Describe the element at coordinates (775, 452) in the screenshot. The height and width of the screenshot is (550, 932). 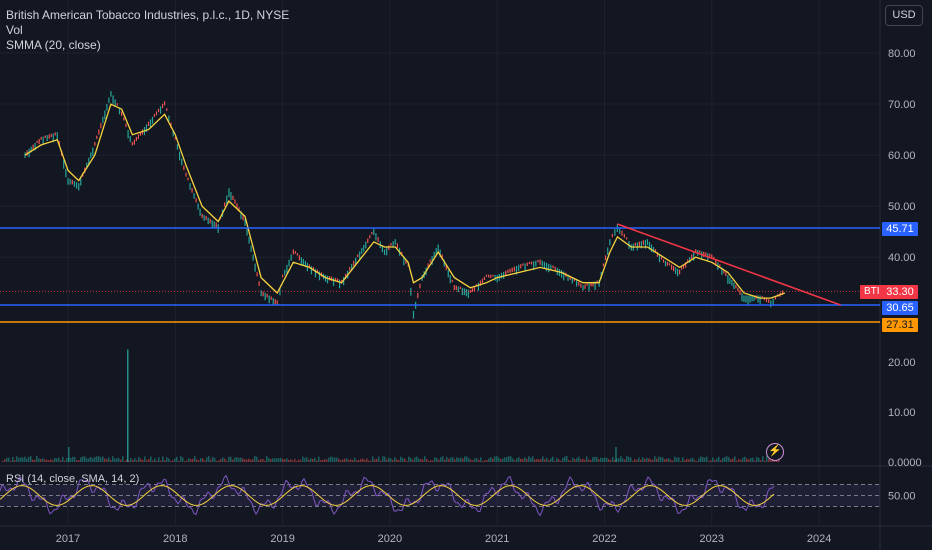
I see `lightning-bolt-icon: ⚡` at that location.